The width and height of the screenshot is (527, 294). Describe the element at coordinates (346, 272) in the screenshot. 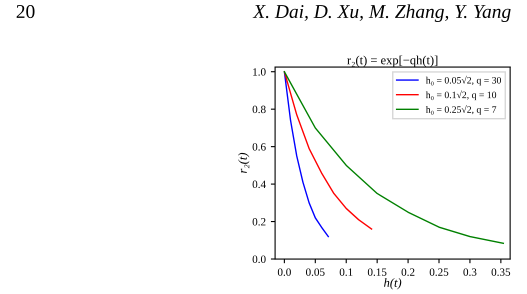

I see `x-tick-label: 0.1` at that location.